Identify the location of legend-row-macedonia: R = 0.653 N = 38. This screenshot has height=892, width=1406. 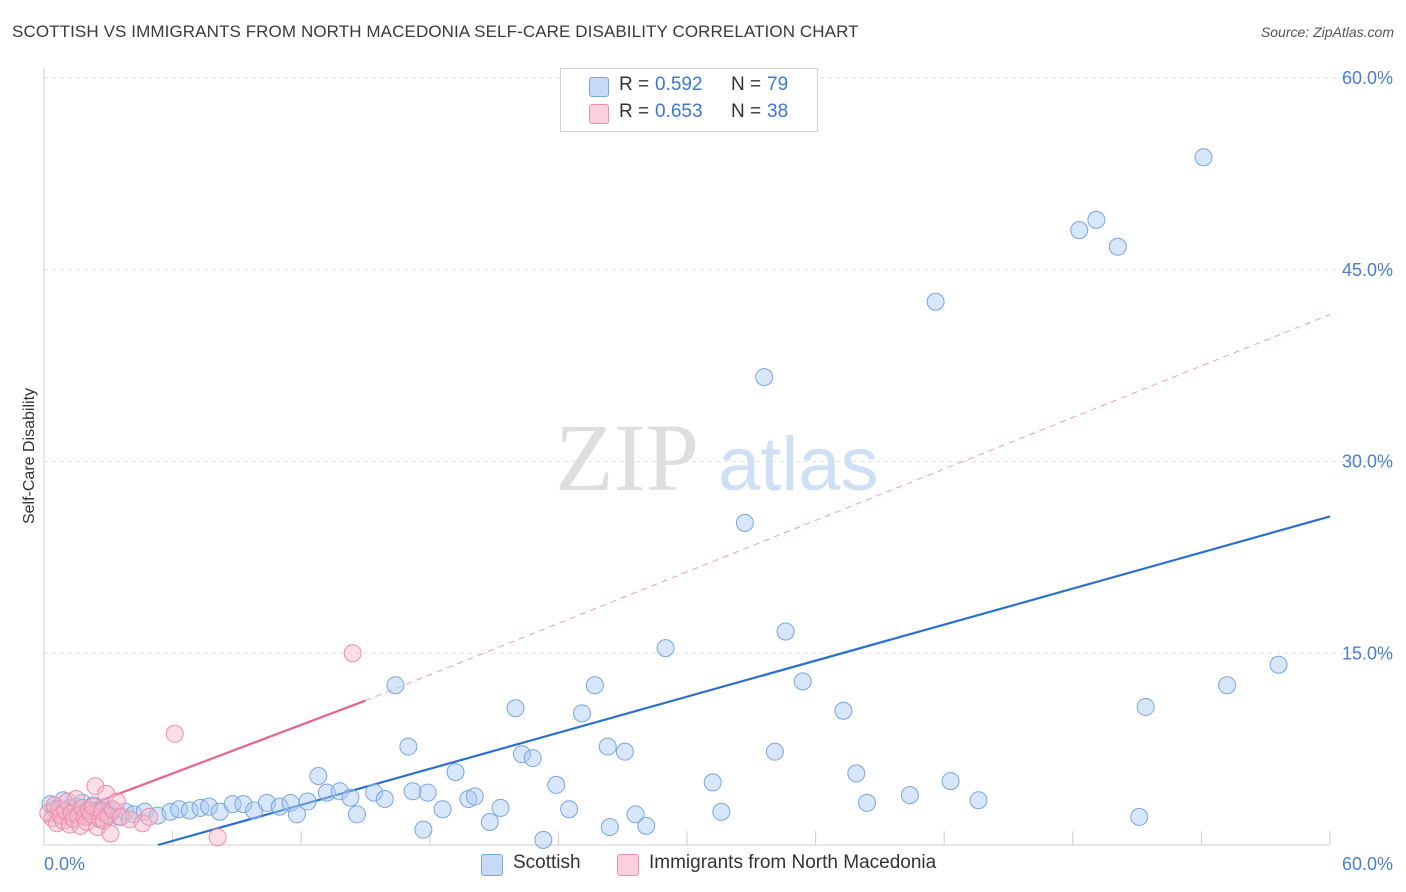
(689, 114).